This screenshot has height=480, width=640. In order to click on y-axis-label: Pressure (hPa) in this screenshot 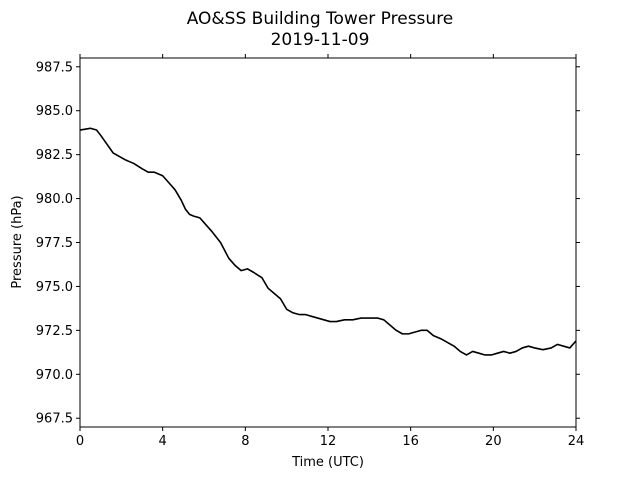, I will do `click(17, 241)`.